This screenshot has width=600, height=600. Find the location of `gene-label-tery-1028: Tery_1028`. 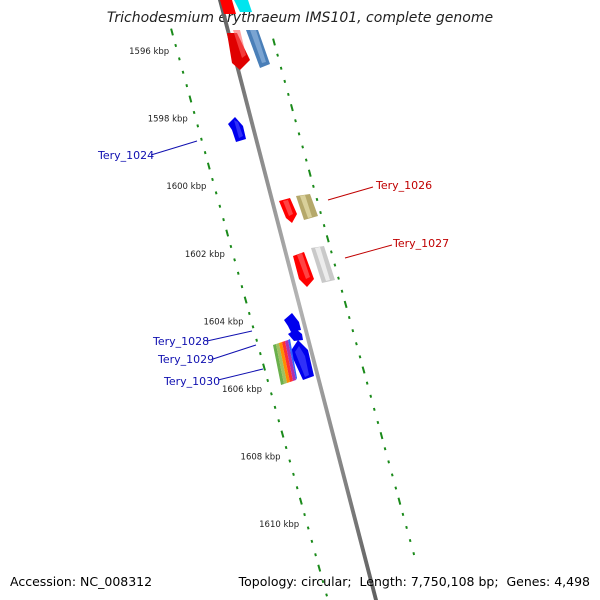

gene-label-tery-1028: Tery_1028 is located at coordinates (180, 341).